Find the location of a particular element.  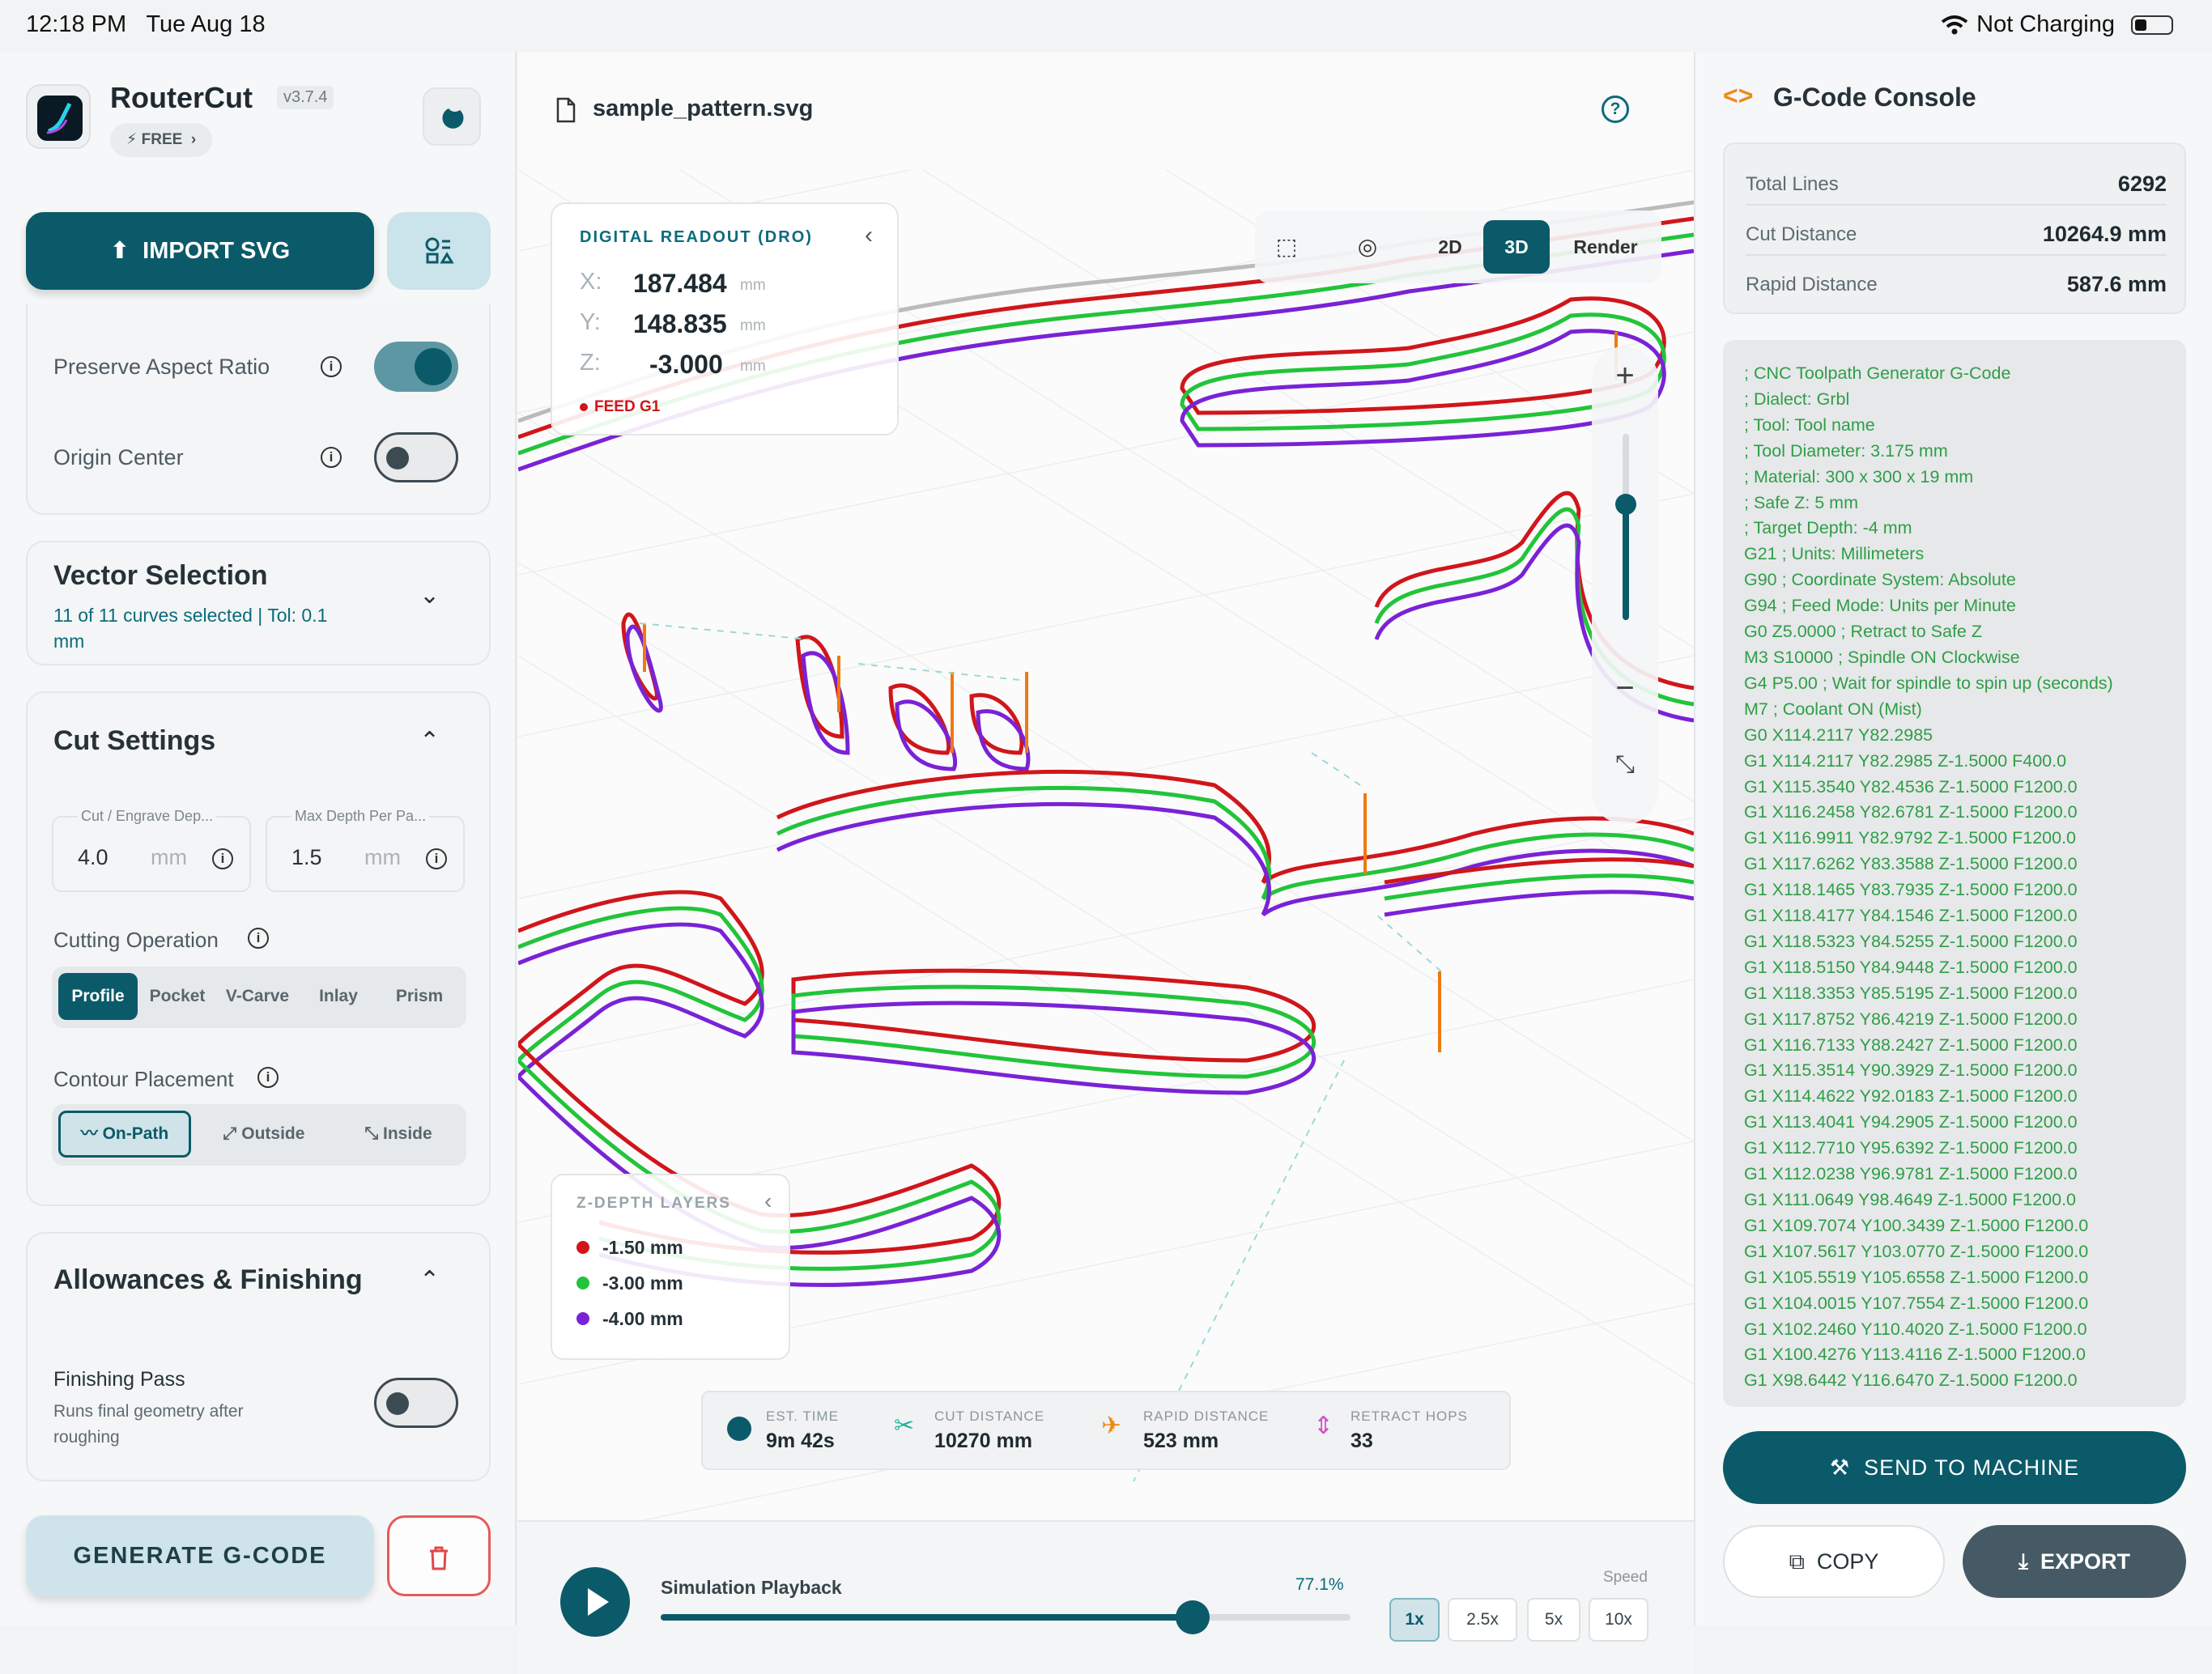

generate-gcode-button: GENERATE G-CODE is located at coordinates (200, 1555).